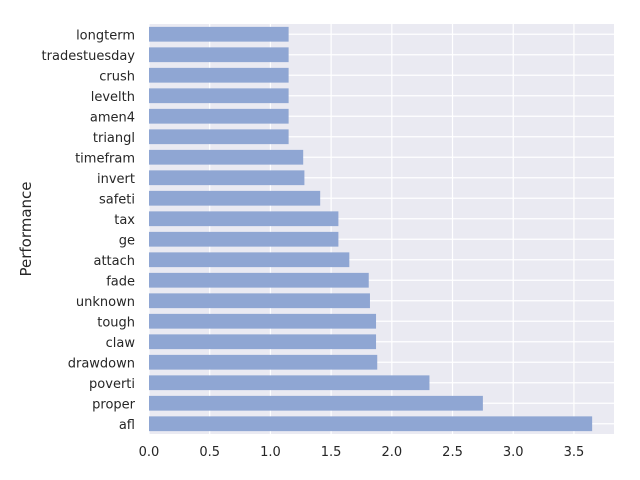 This screenshot has width=640, height=480. I want to click on bar-levelth, so click(219, 96).